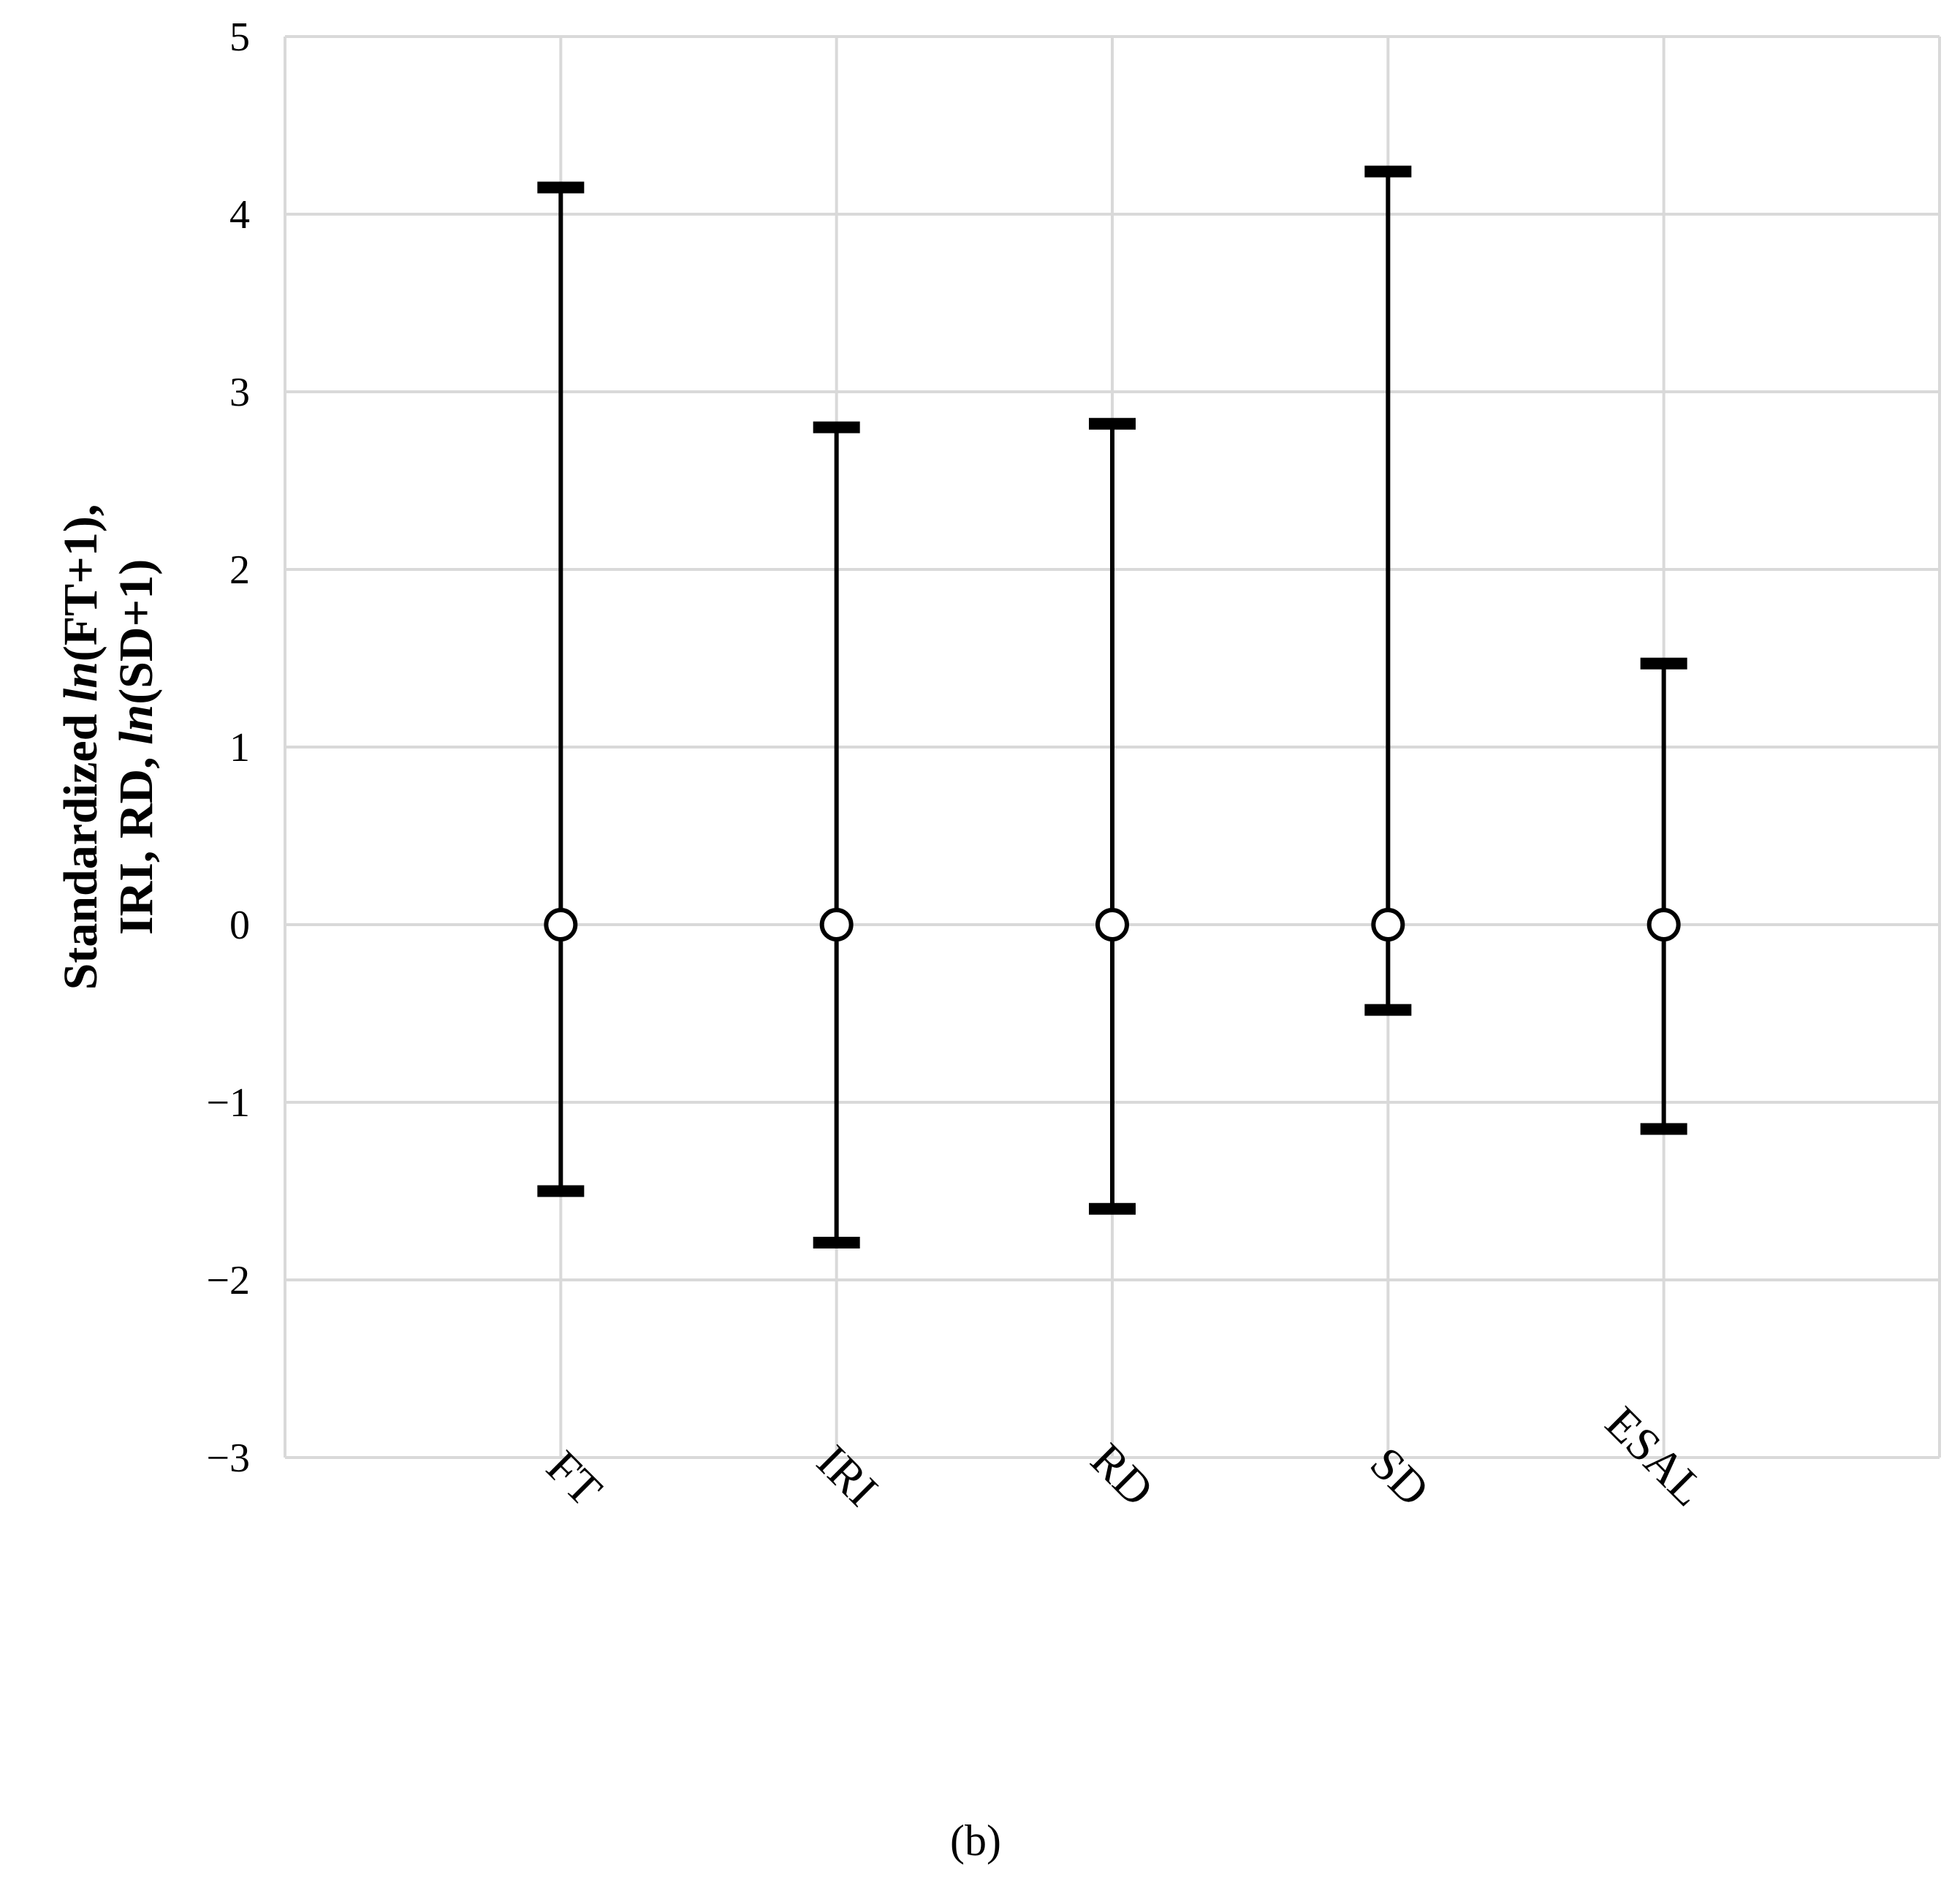 Image resolution: width=1960 pixels, height=1891 pixels. Describe the element at coordinates (1112, 816) in the screenshot. I see `error-bar-rd` at that location.